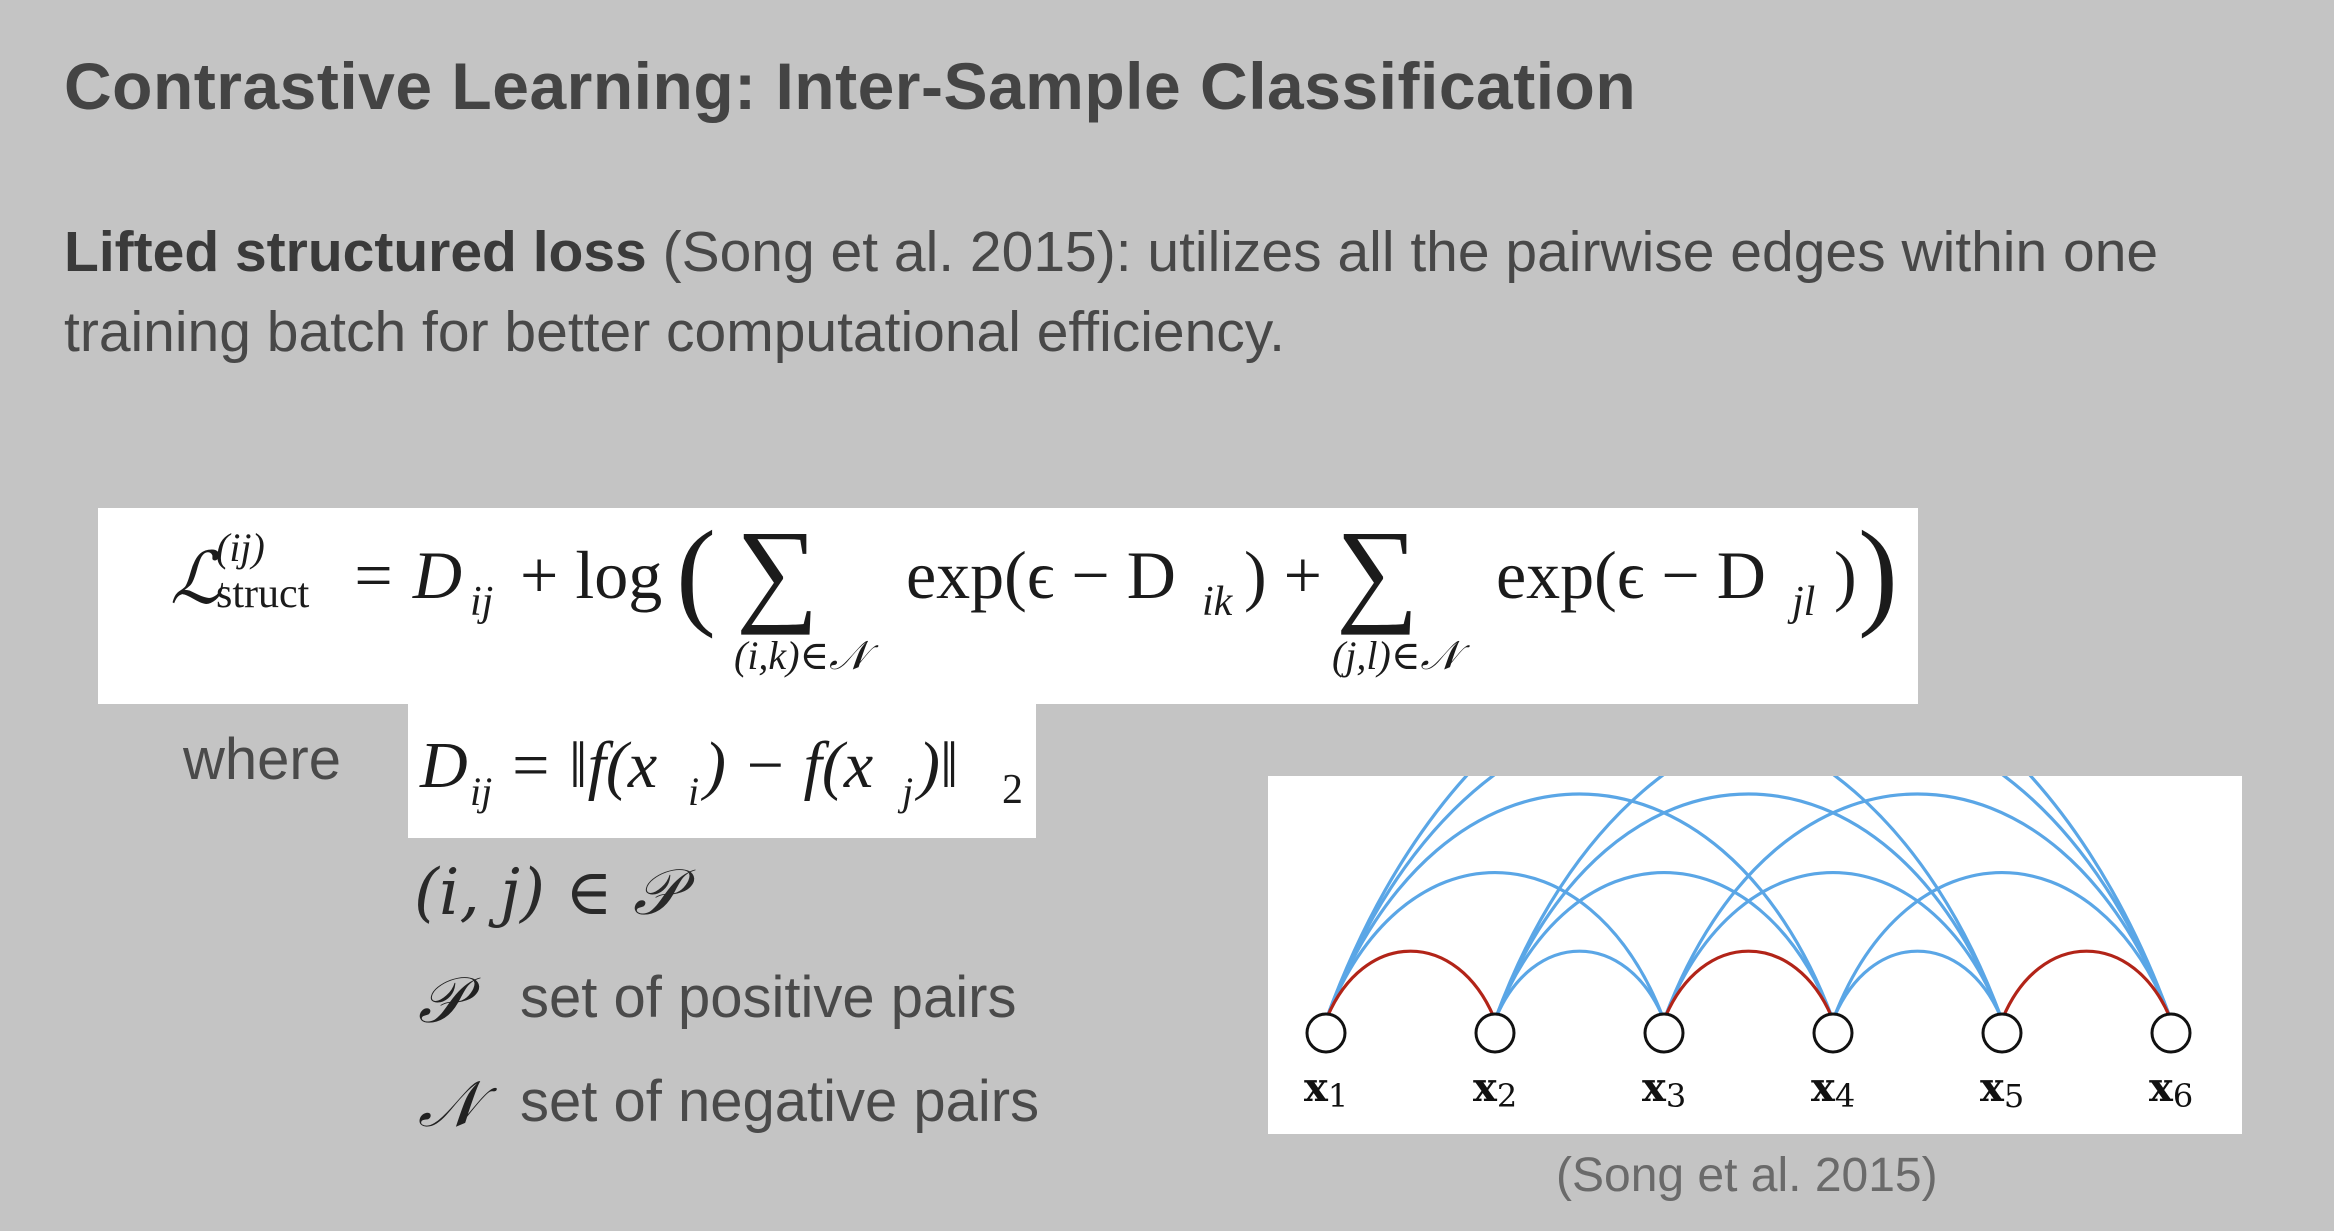 The image size is (2334, 1231). What do you see at coordinates (355, 252) in the screenshot?
I see `intro-bold-term: Lifted structured loss` at bounding box center [355, 252].